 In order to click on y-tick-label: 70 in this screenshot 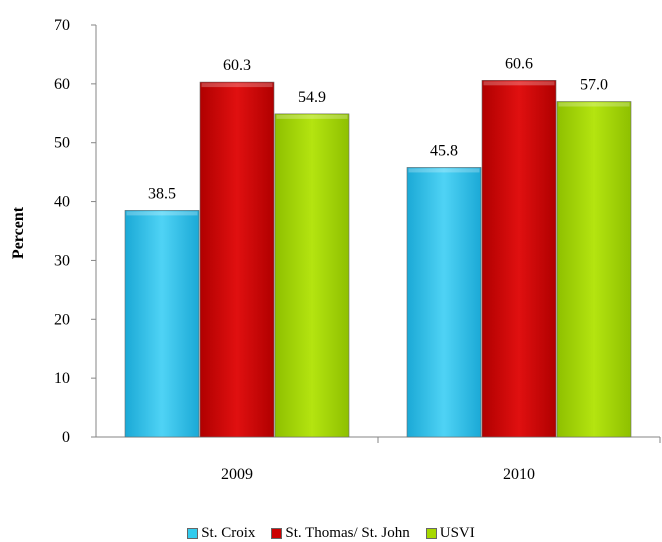, I will do `click(62, 25)`.